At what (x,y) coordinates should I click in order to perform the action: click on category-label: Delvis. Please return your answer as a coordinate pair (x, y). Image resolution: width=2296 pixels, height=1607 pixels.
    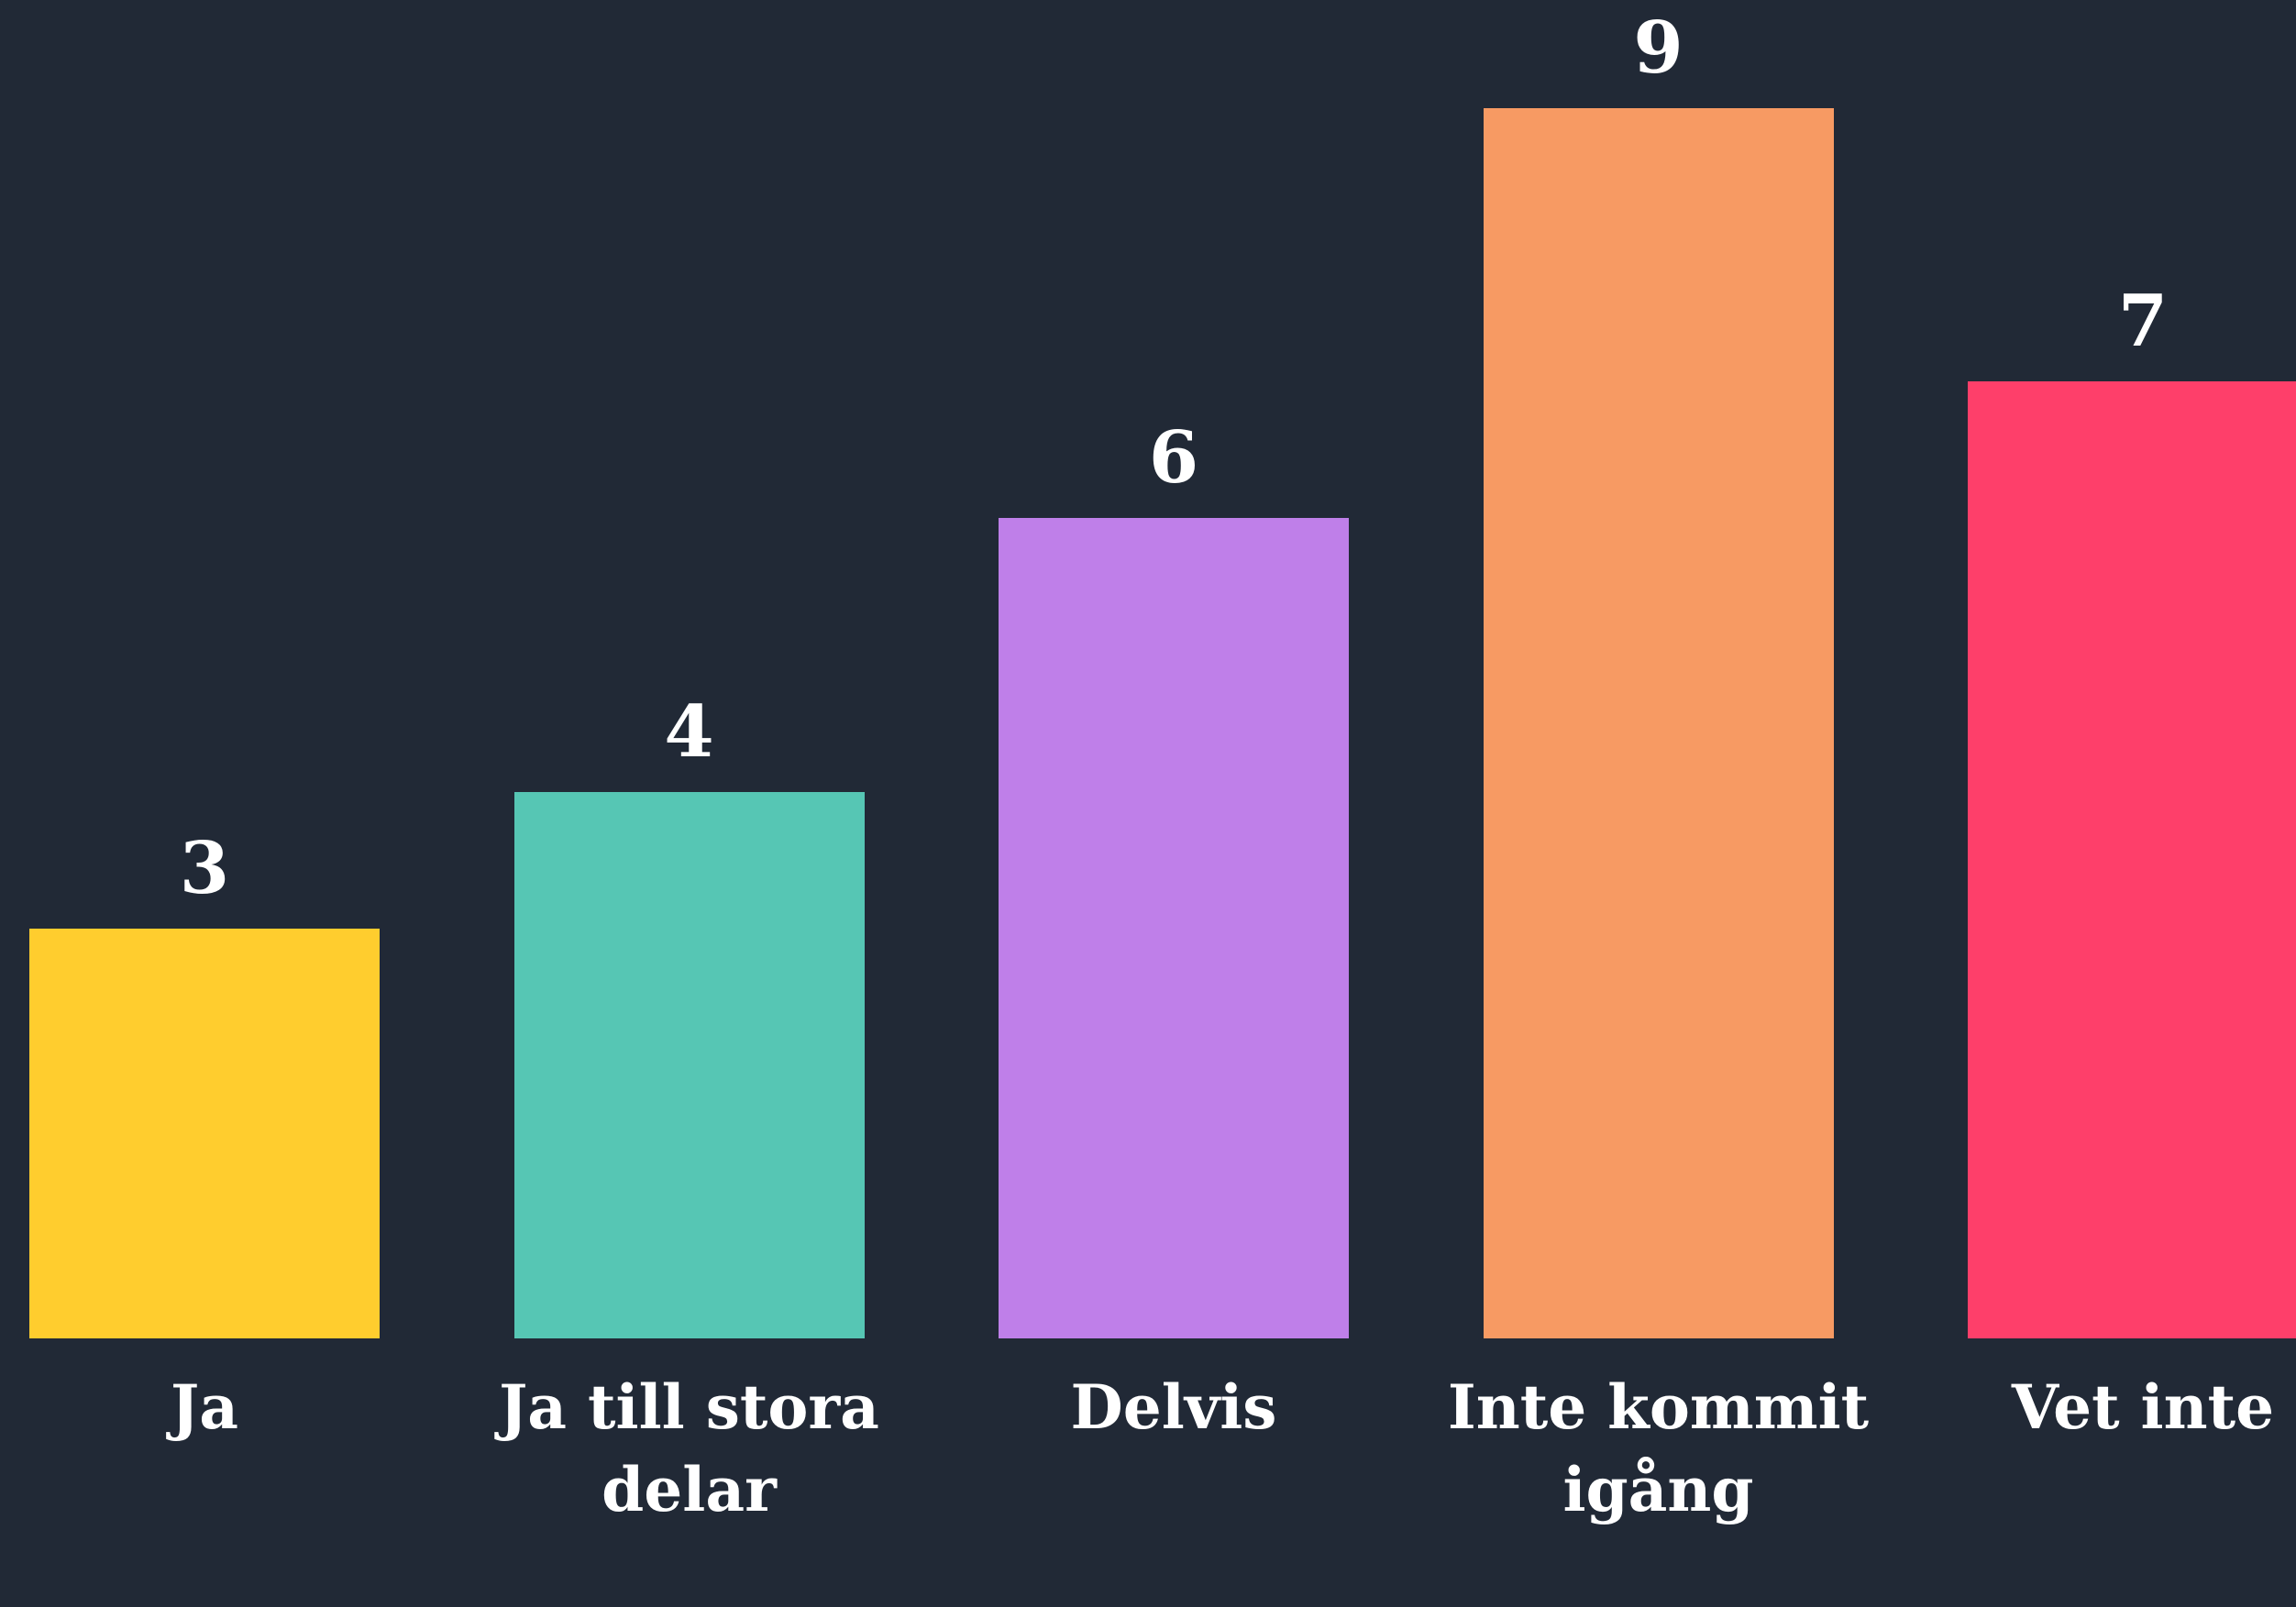
    Looking at the image, I should click on (1173, 1407).